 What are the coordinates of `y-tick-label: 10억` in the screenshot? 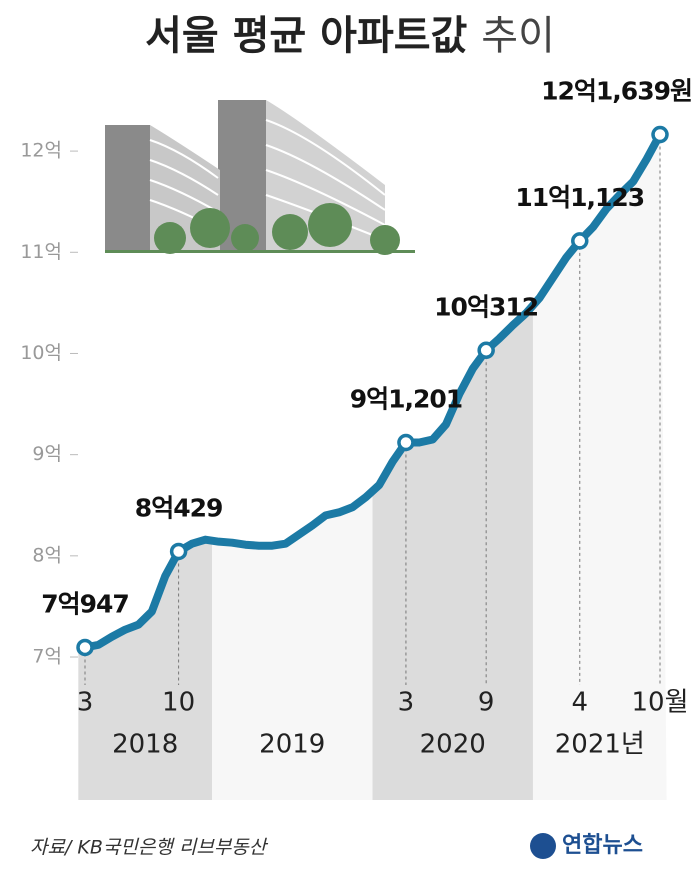 It's located at (41, 353).